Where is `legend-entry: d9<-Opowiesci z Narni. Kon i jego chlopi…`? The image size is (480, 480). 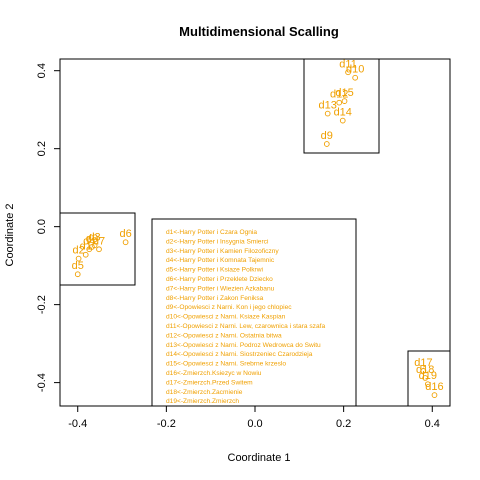 legend-entry: d9<-Opowiesci z Narni. Kon i jego chlopi… is located at coordinates (229, 307).